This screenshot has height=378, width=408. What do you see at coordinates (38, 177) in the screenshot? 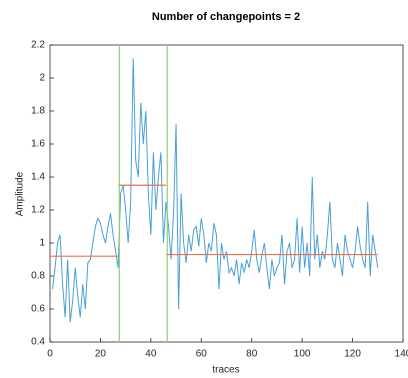
I see `y-tick-label: 1.4` at bounding box center [38, 177].